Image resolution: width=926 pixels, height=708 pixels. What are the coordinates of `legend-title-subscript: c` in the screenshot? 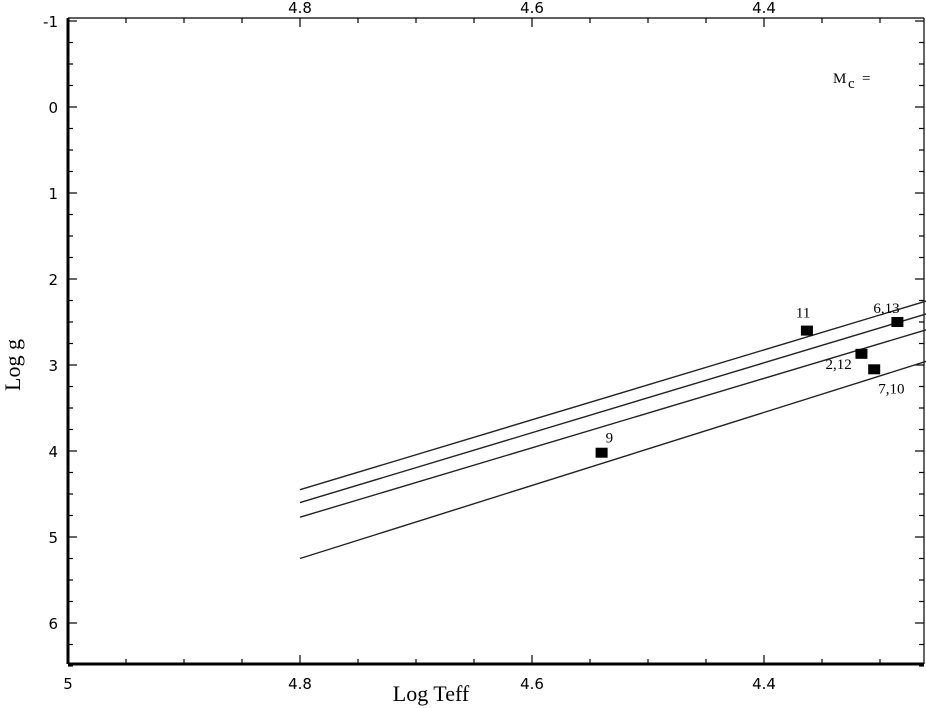 It's located at (851, 84).